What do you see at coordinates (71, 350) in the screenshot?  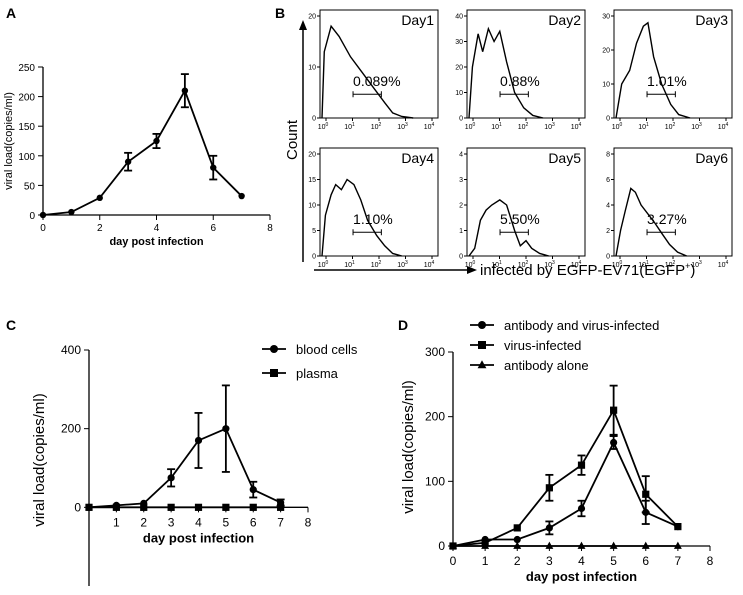 I see `y-tick-label: 400` at bounding box center [71, 350].